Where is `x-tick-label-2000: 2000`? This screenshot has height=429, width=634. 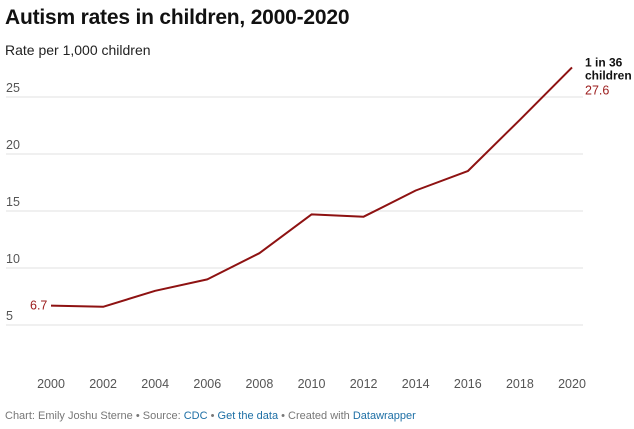 x-tick-label-2000: 2000 is located at coordinates (51, 384).